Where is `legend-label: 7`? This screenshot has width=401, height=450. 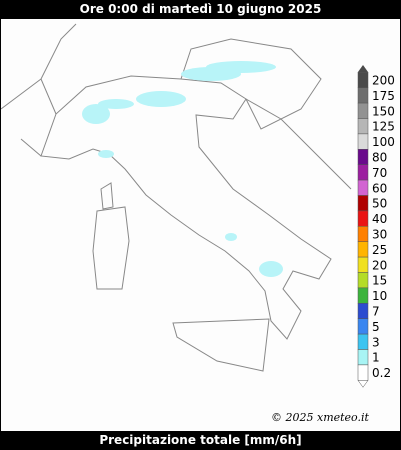 legend-label: 7 is located at coordinates (376, 312).